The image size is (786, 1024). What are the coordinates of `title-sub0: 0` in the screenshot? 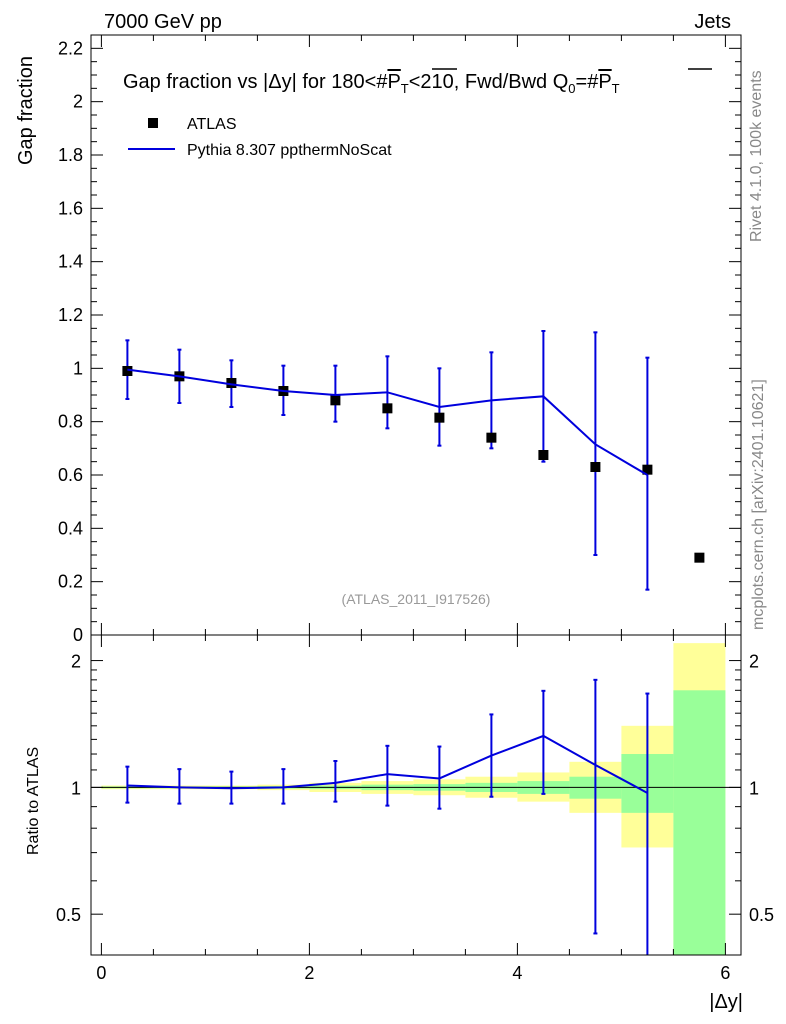 It's located at (571, 88).